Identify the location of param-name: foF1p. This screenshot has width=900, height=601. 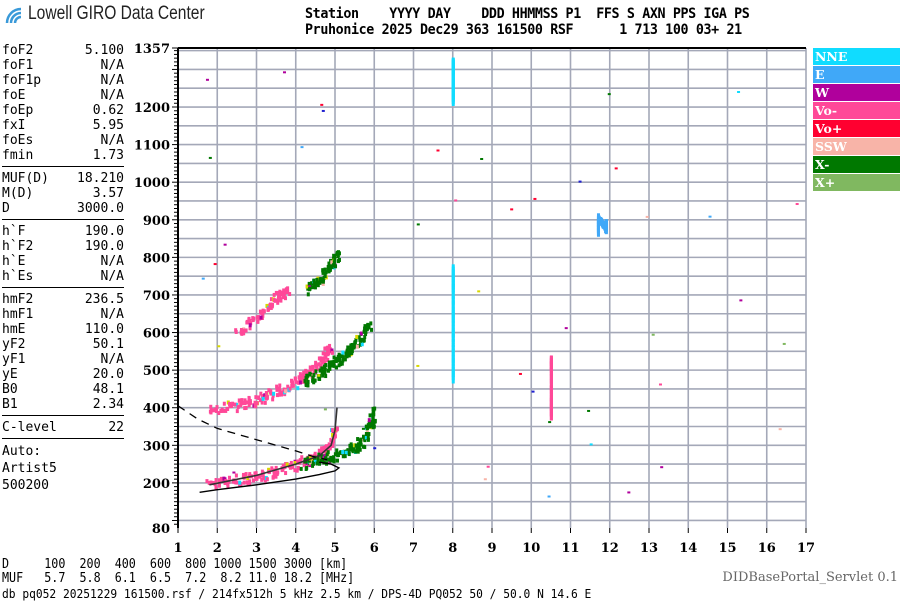
(22, 80).